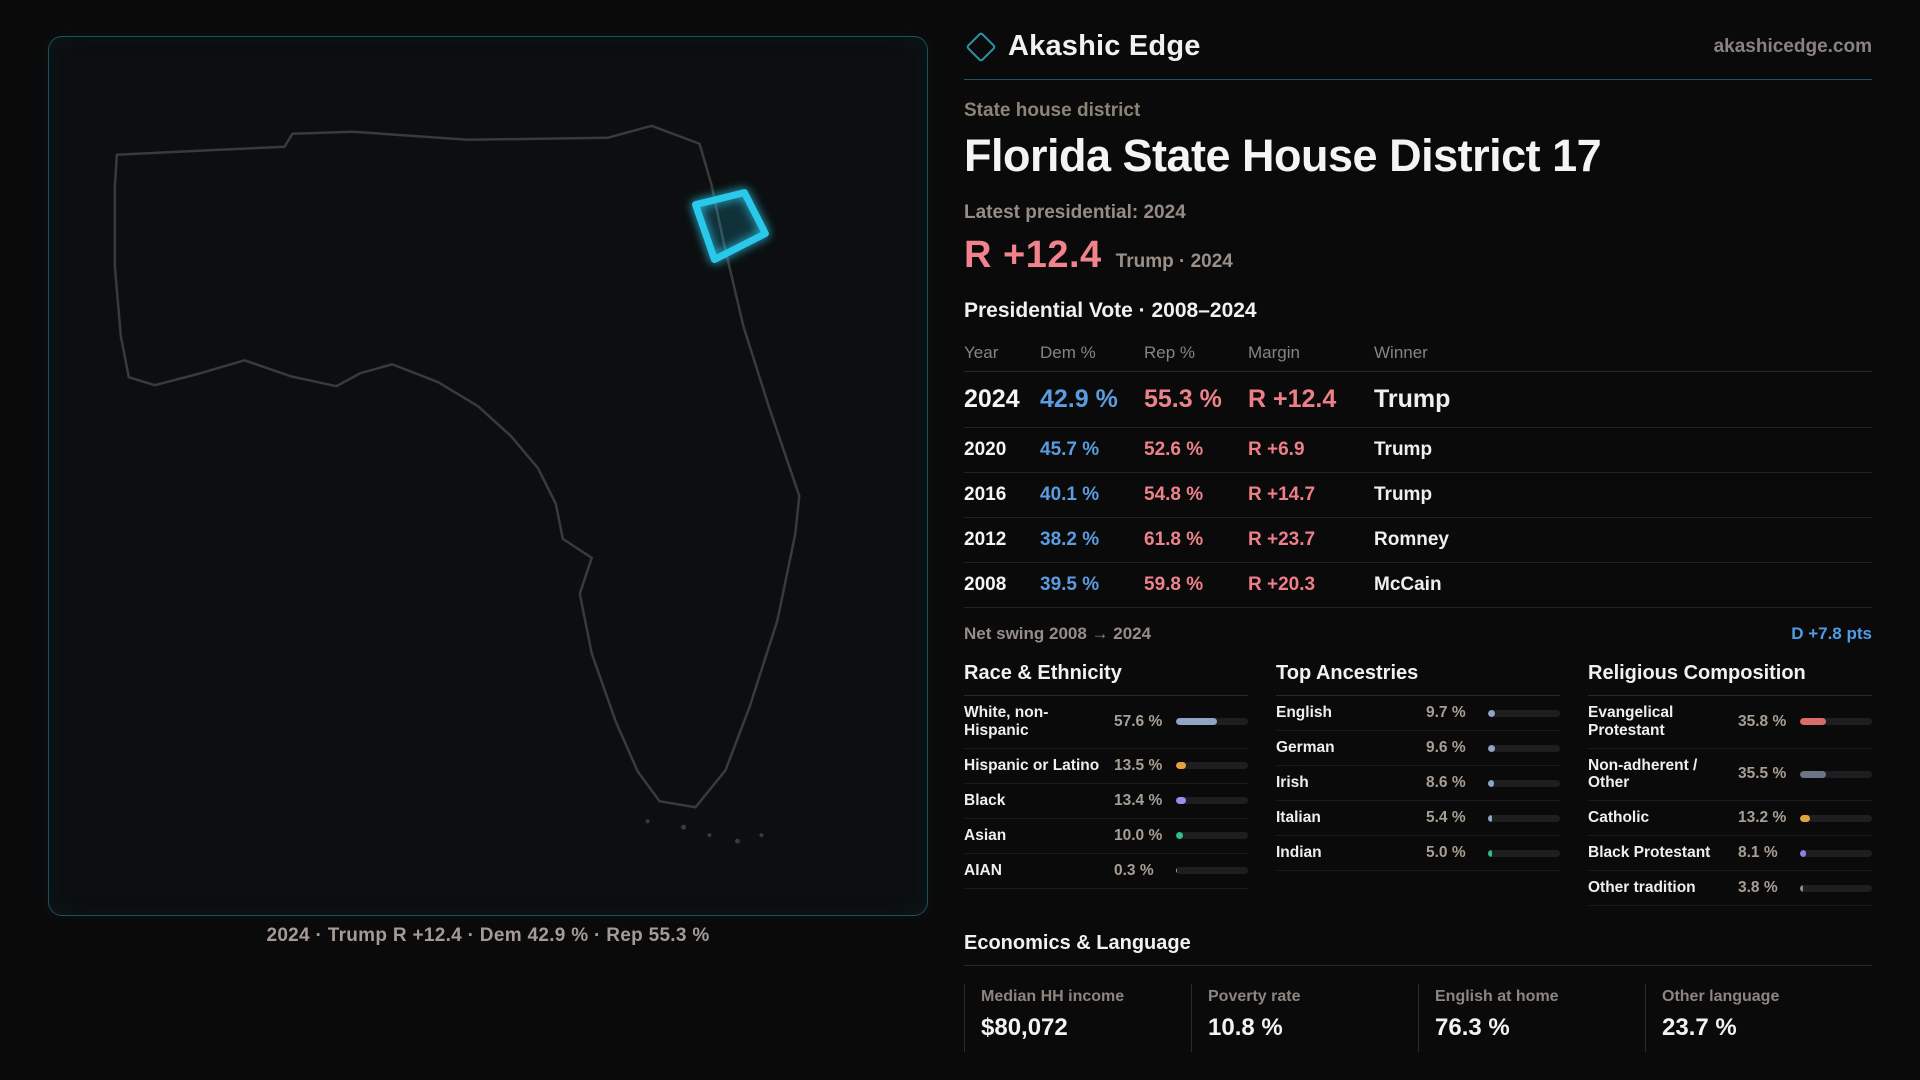  I want to click on brand-header: Akashic Edge akashicedge.com, so click(1418, 55).